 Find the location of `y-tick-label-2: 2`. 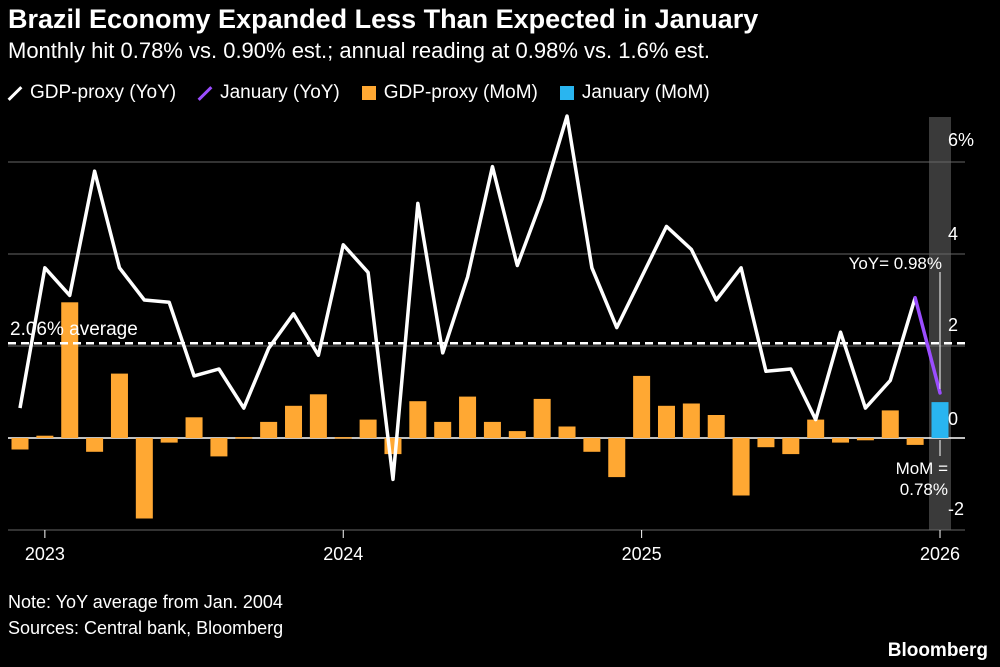

y-tick-label-2: 2 is located at coordinates (953, 325).